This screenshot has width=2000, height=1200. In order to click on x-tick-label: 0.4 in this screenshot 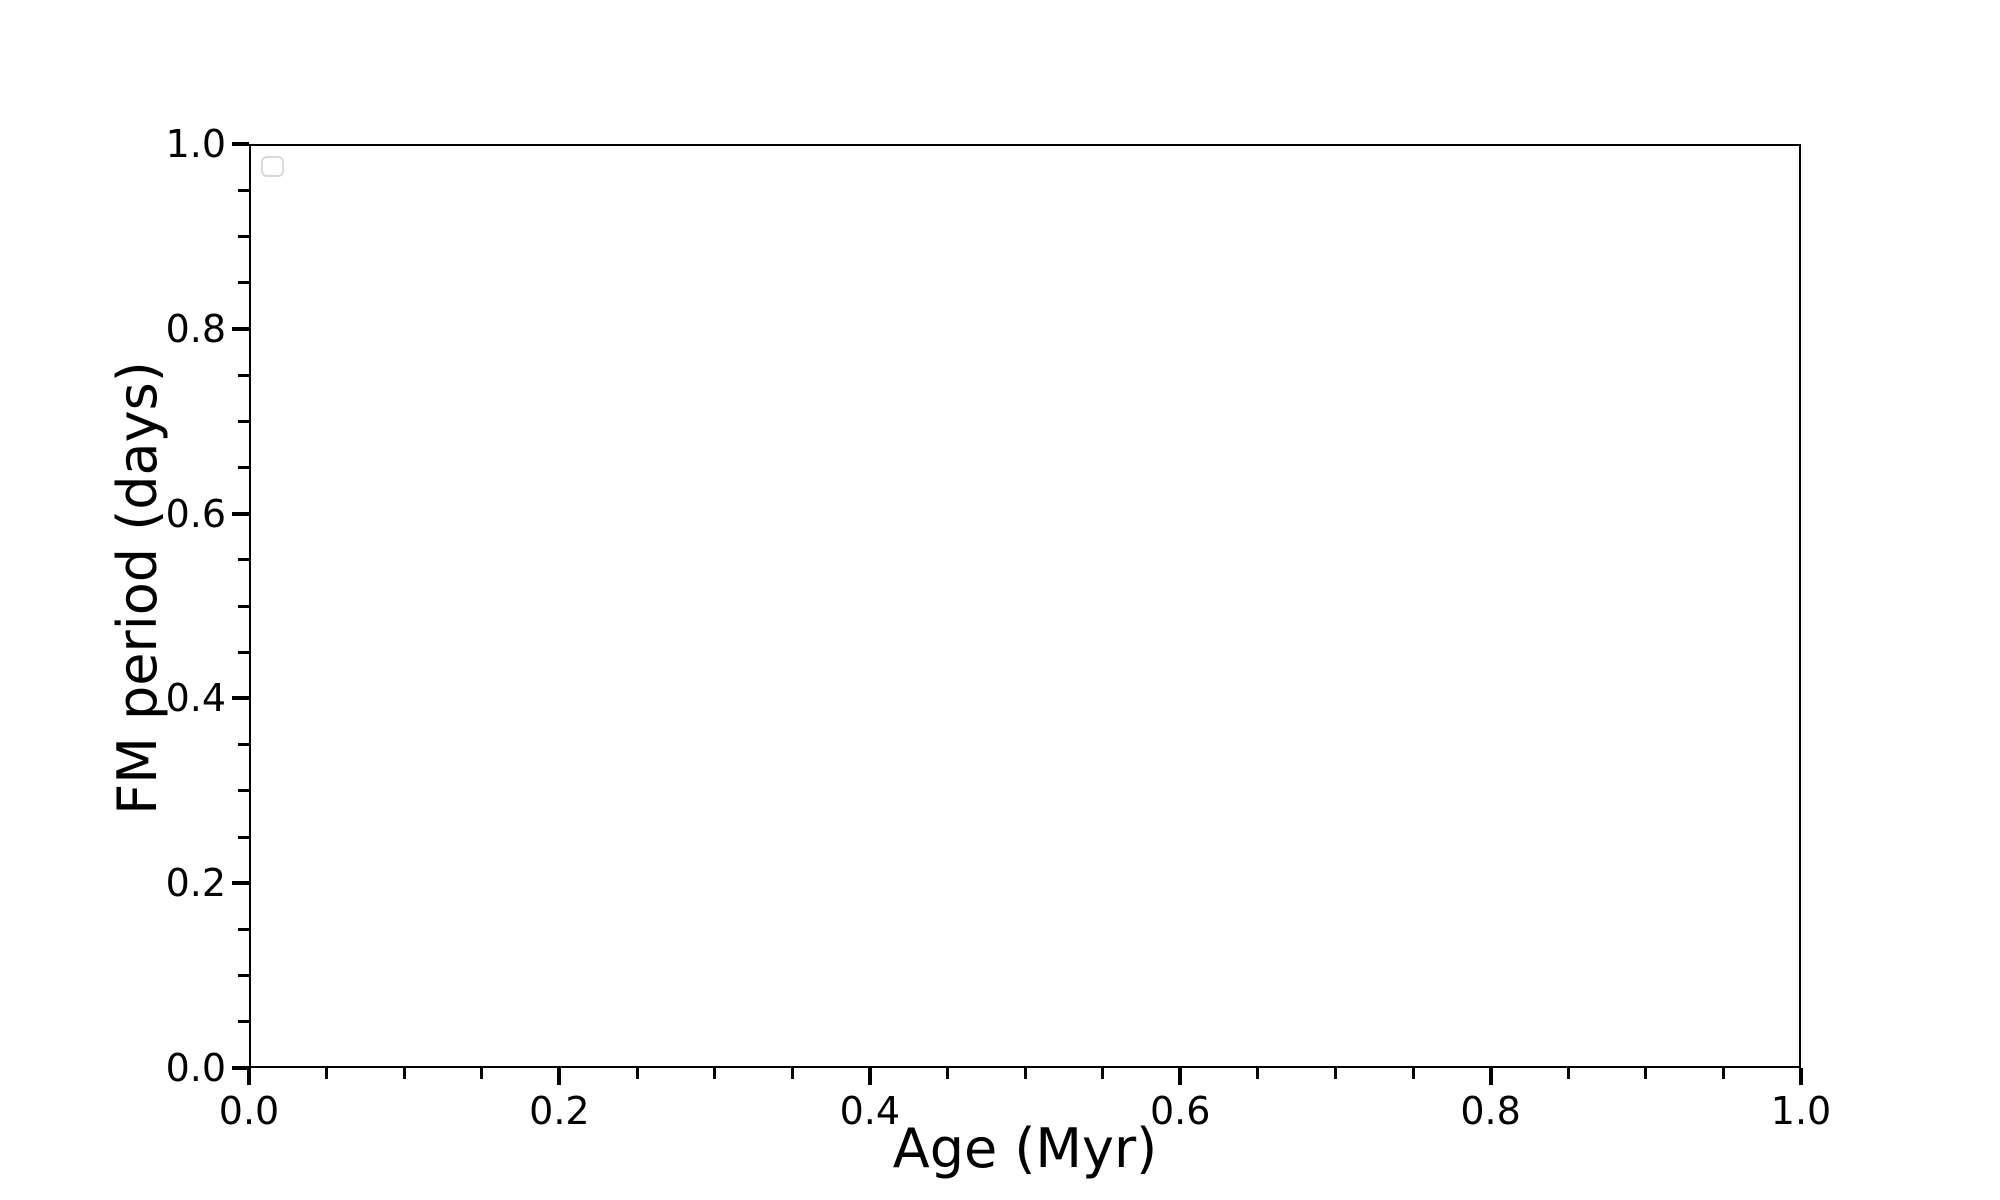, I will do `click(870, 1111)`.